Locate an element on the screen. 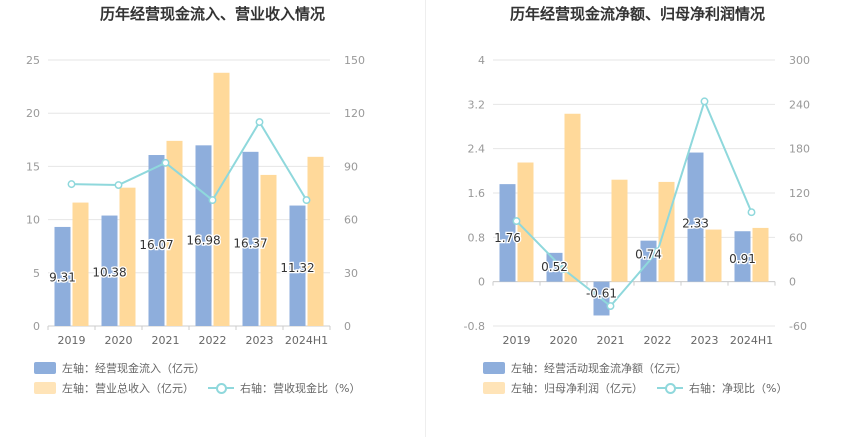 The image size is (850, 437). bar-data-label: 10.38 is located at coordinates (109, 272).